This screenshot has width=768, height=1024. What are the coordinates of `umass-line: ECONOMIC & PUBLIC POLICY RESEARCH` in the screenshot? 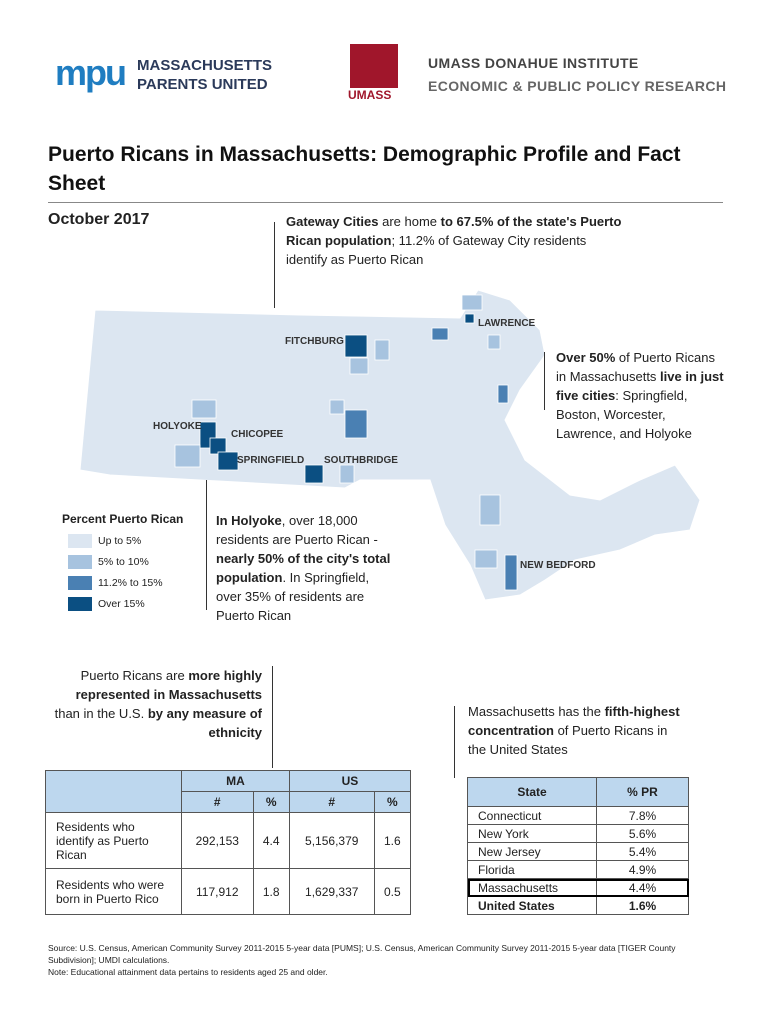 It's located at (577, 86).